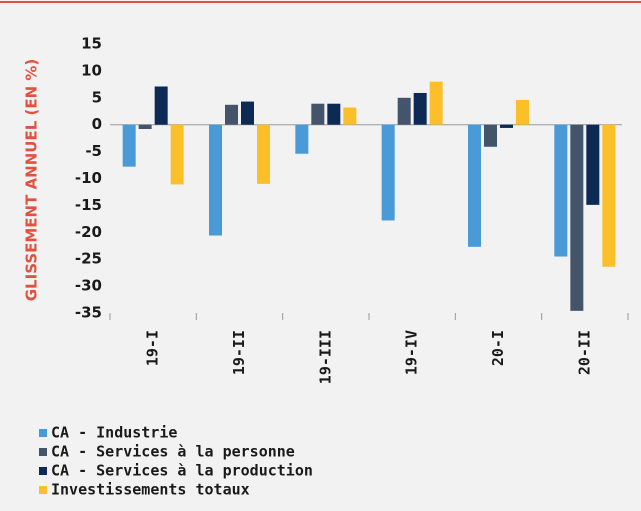  I want to click on x-tick-label: 19-IV, so click(412, 352).